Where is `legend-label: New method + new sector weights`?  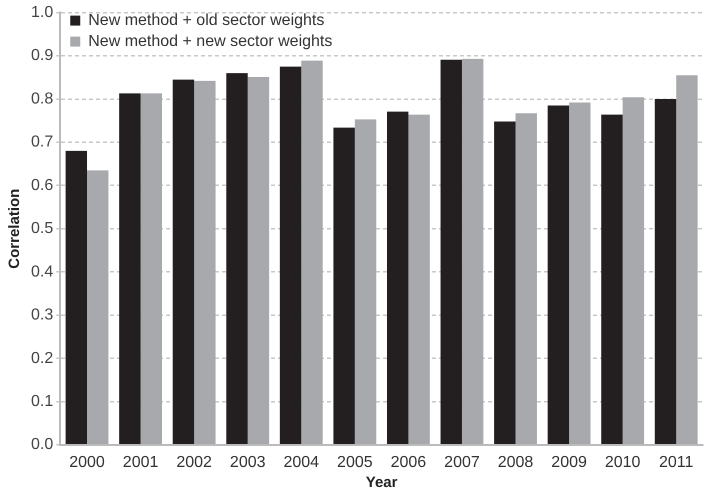 legend-label: New method + new sector weights is located at coordinates (210, 41).